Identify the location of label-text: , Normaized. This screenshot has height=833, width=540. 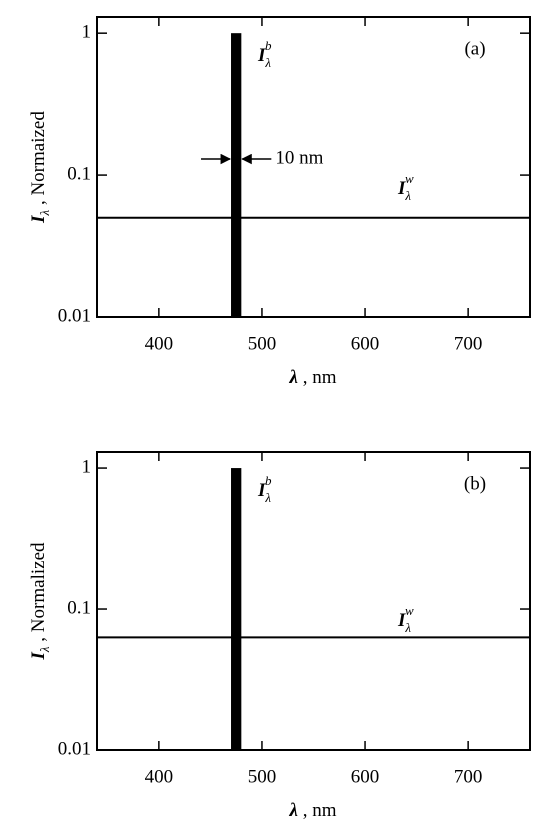
(38, 160).